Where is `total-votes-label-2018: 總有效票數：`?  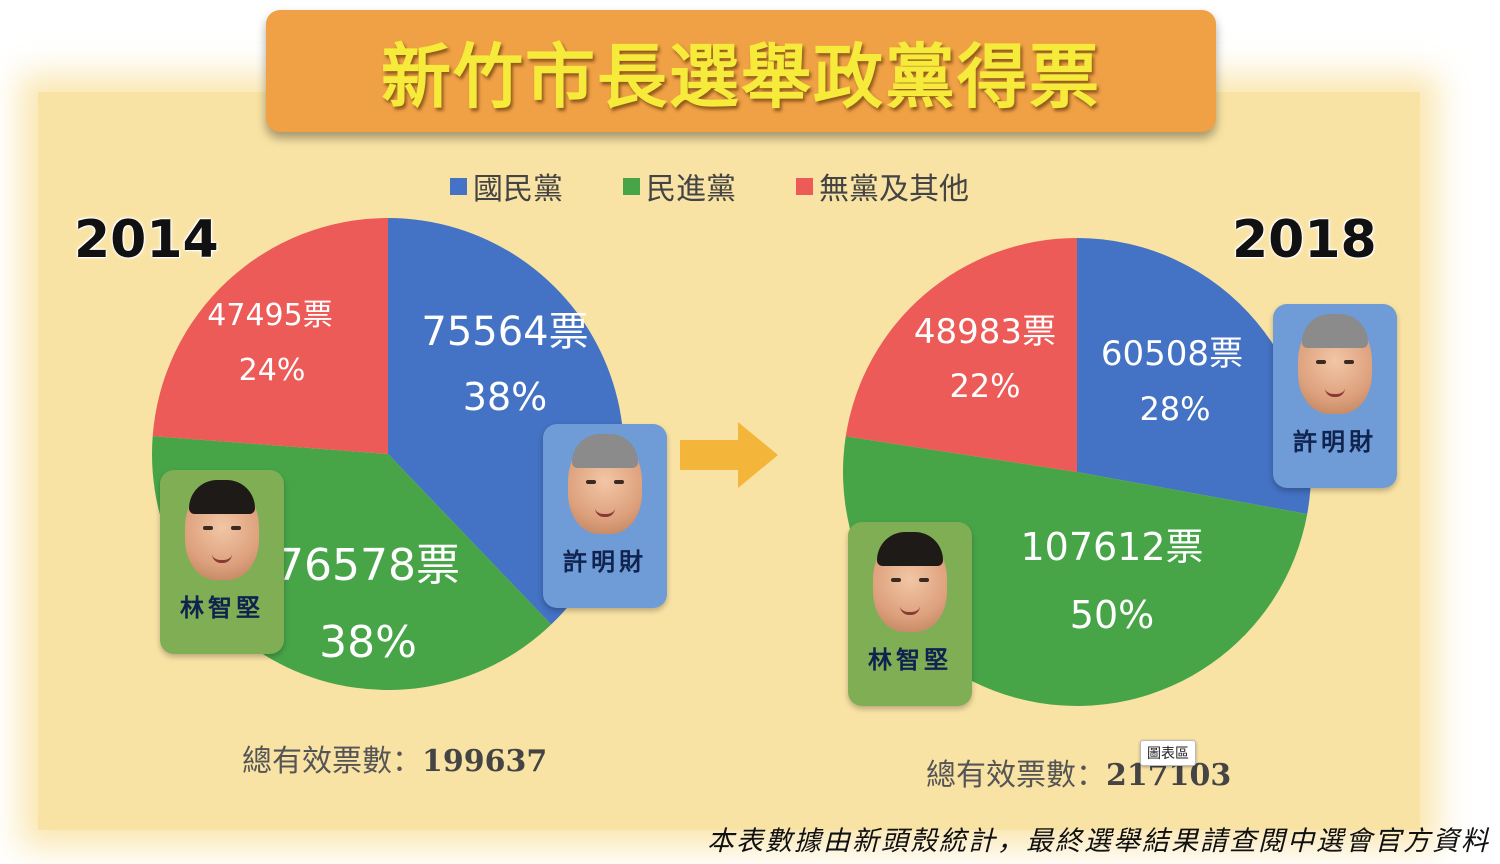
total-votes-label-2018: 總有效票數： is located at coordinates (1016, 775).